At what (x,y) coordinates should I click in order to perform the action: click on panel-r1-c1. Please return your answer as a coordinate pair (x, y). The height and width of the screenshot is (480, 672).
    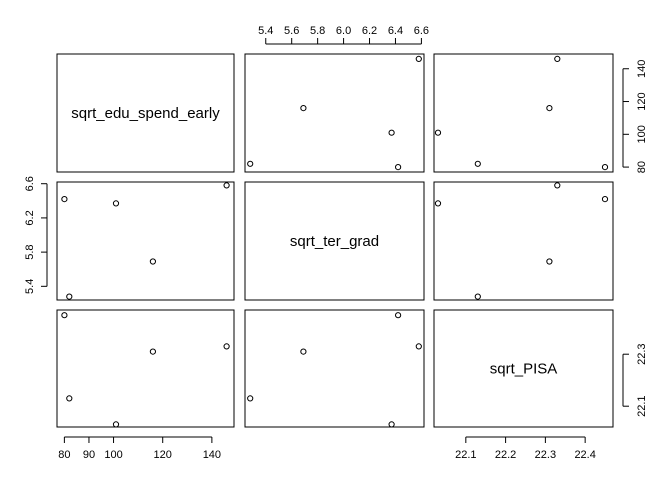
    Looking at the image, I should click on (145, 113).